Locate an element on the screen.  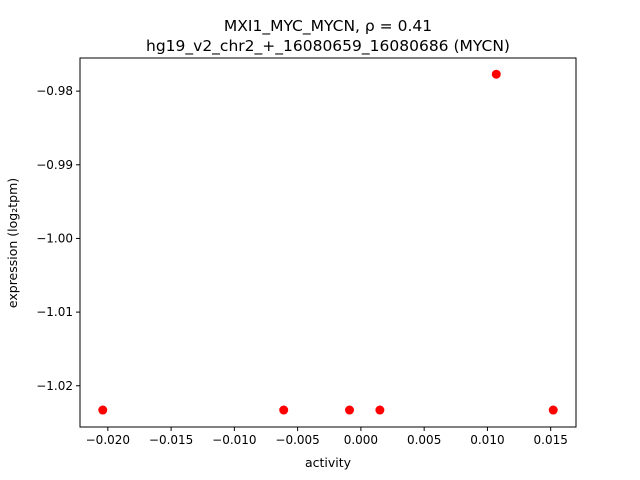
x-tick-label: 0.015 is located at coordinates (551, 440).